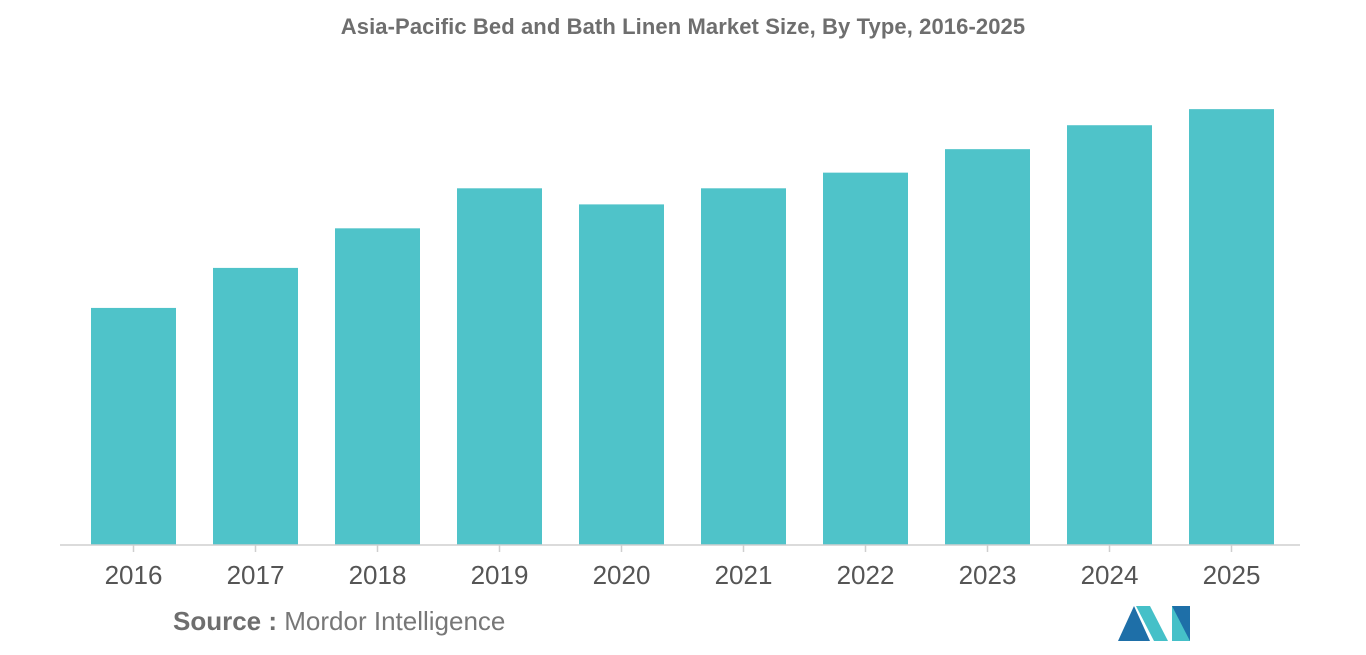 Image resolution: width=1366 pixels, height=655 pixels. I want to click on bar-2018, so click(377, 386).